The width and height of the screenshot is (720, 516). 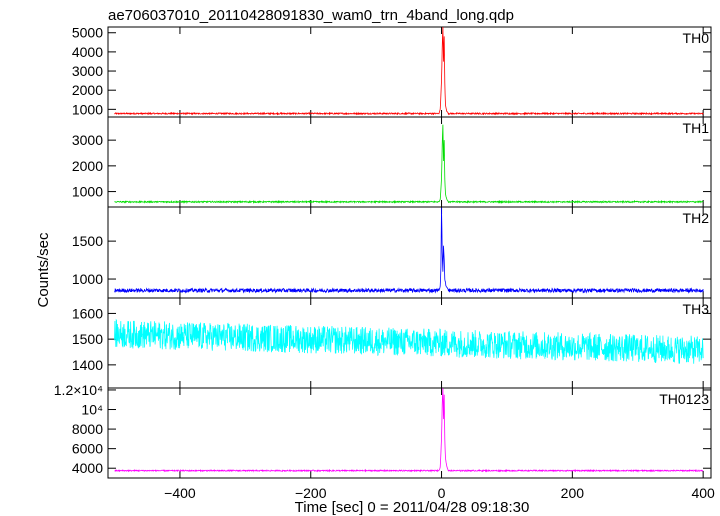 I want to click on panel-label: TH1, so click(x=696, y=128).